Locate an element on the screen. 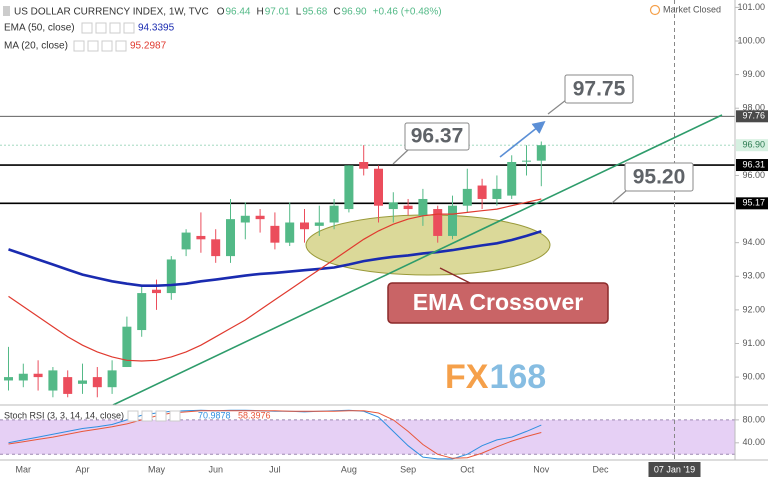 The image size is (768, 480). readout-key: H is located at coordinates (260, 12).